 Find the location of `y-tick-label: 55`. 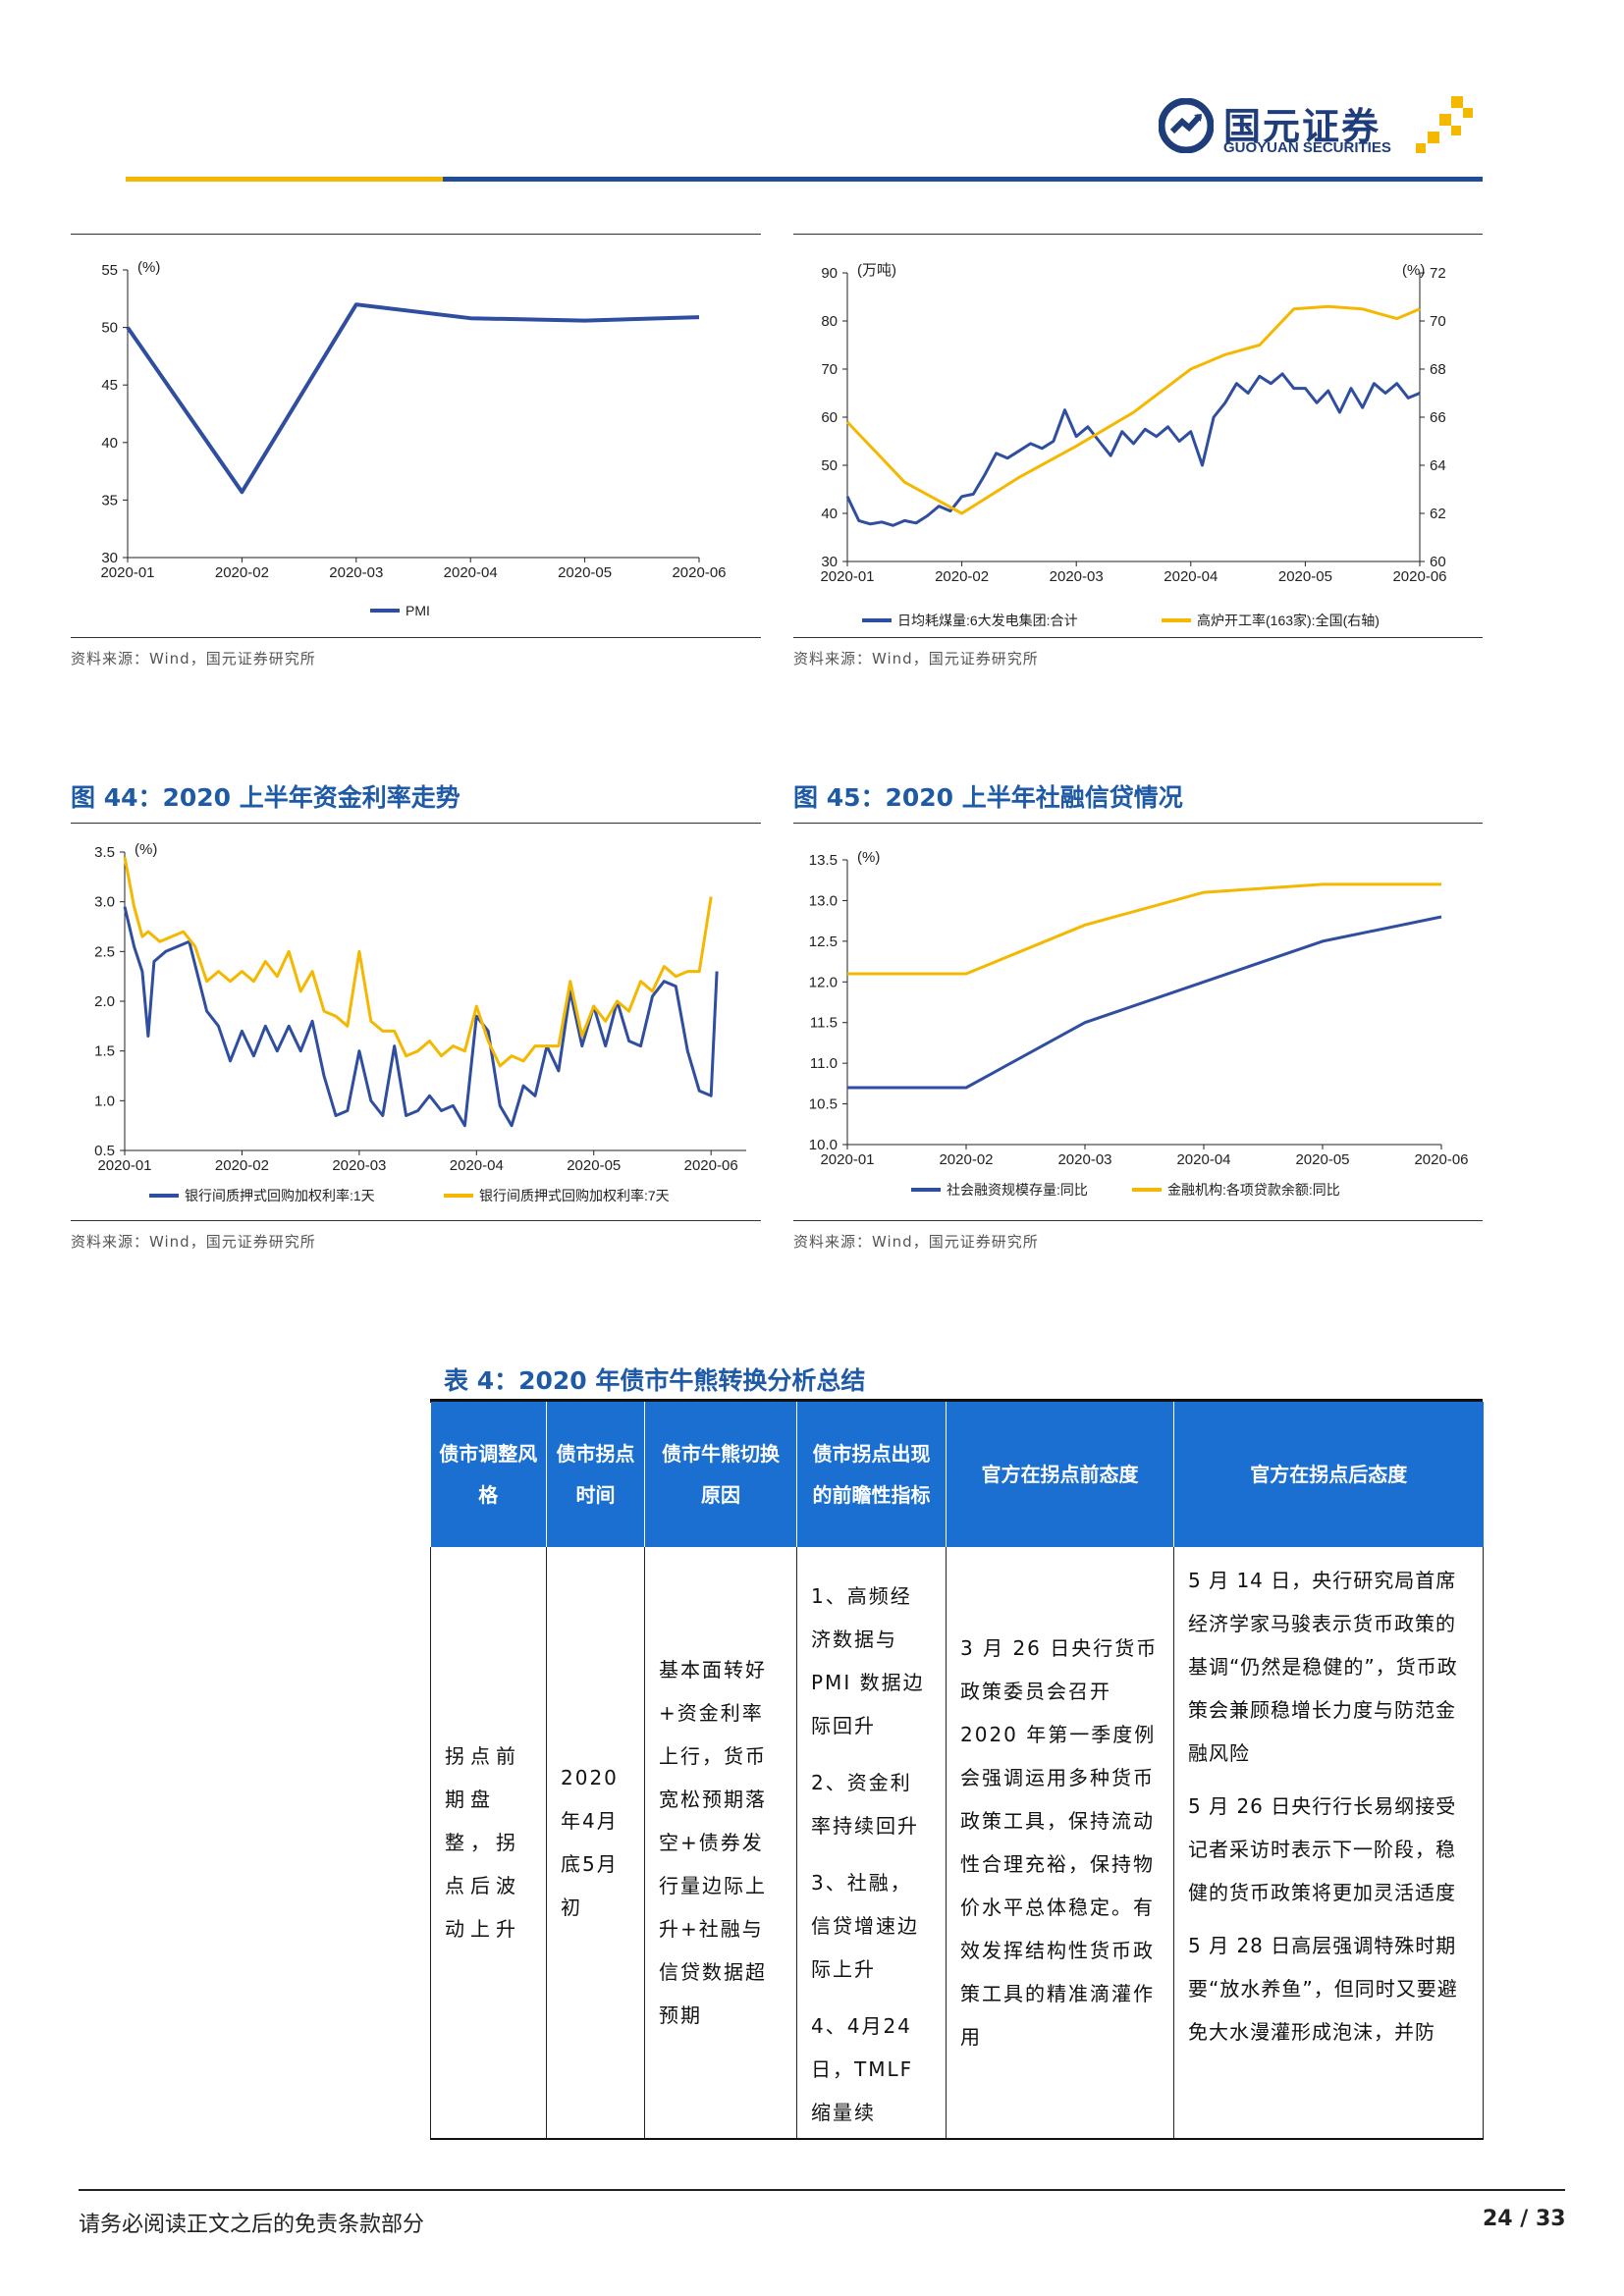

y-tick-label: 55 is located at coordinates (109, 270).